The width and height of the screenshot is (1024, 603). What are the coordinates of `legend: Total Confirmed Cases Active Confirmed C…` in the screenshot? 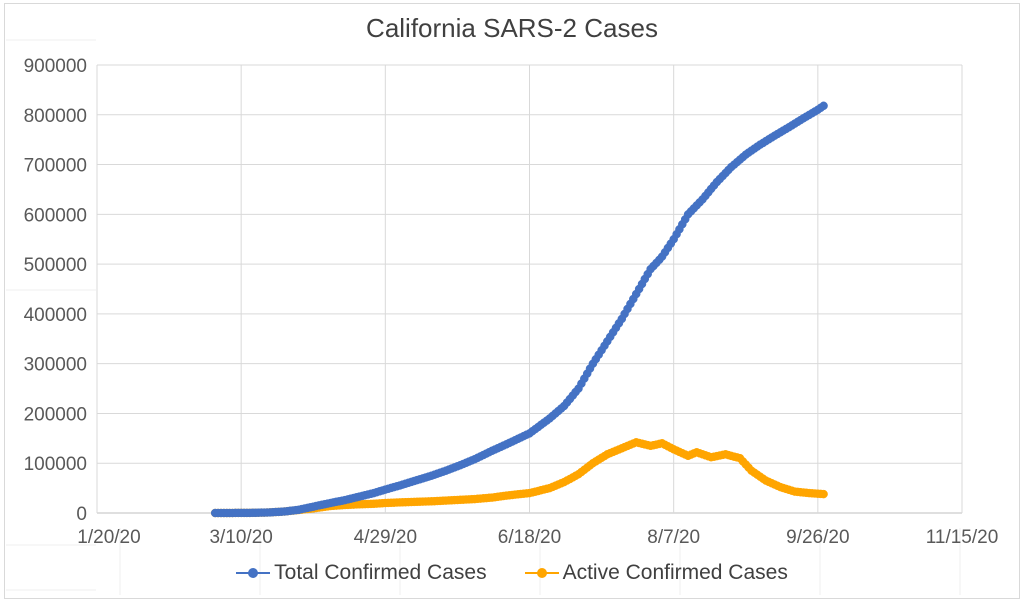 It's located at (512, 573).